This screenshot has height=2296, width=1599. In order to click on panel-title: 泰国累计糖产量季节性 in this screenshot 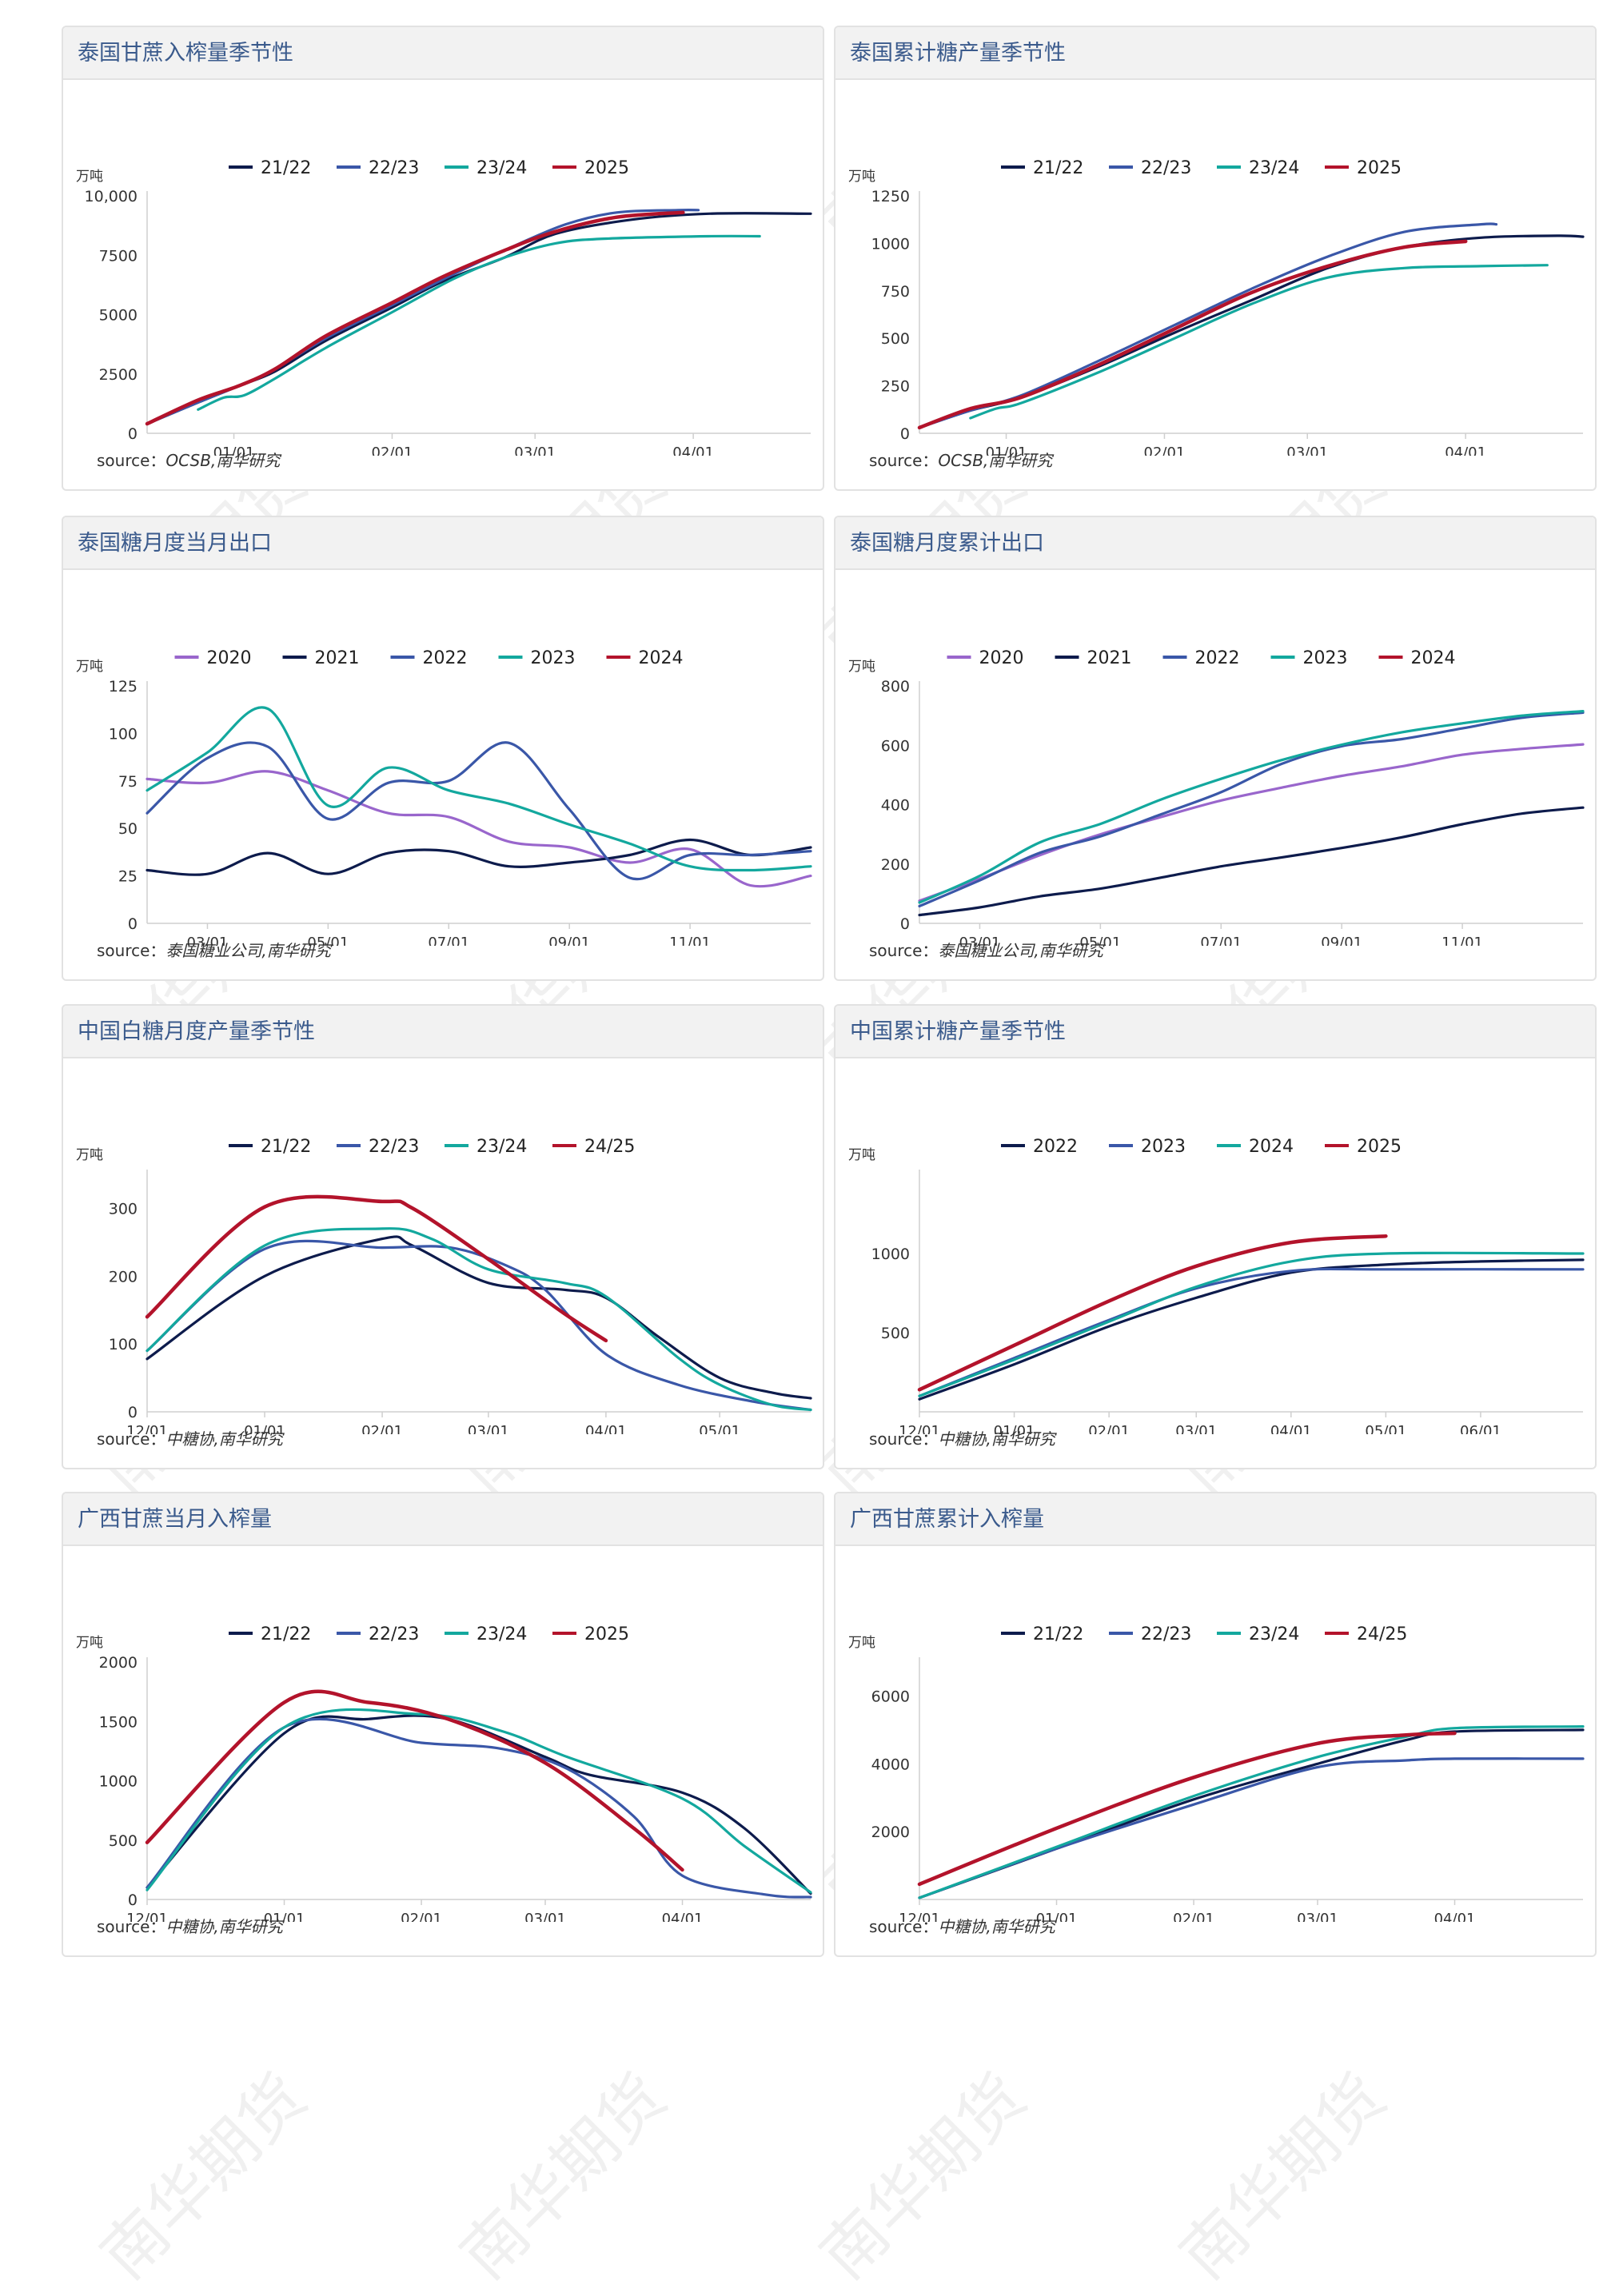, I will do `click(1215, 53)`.